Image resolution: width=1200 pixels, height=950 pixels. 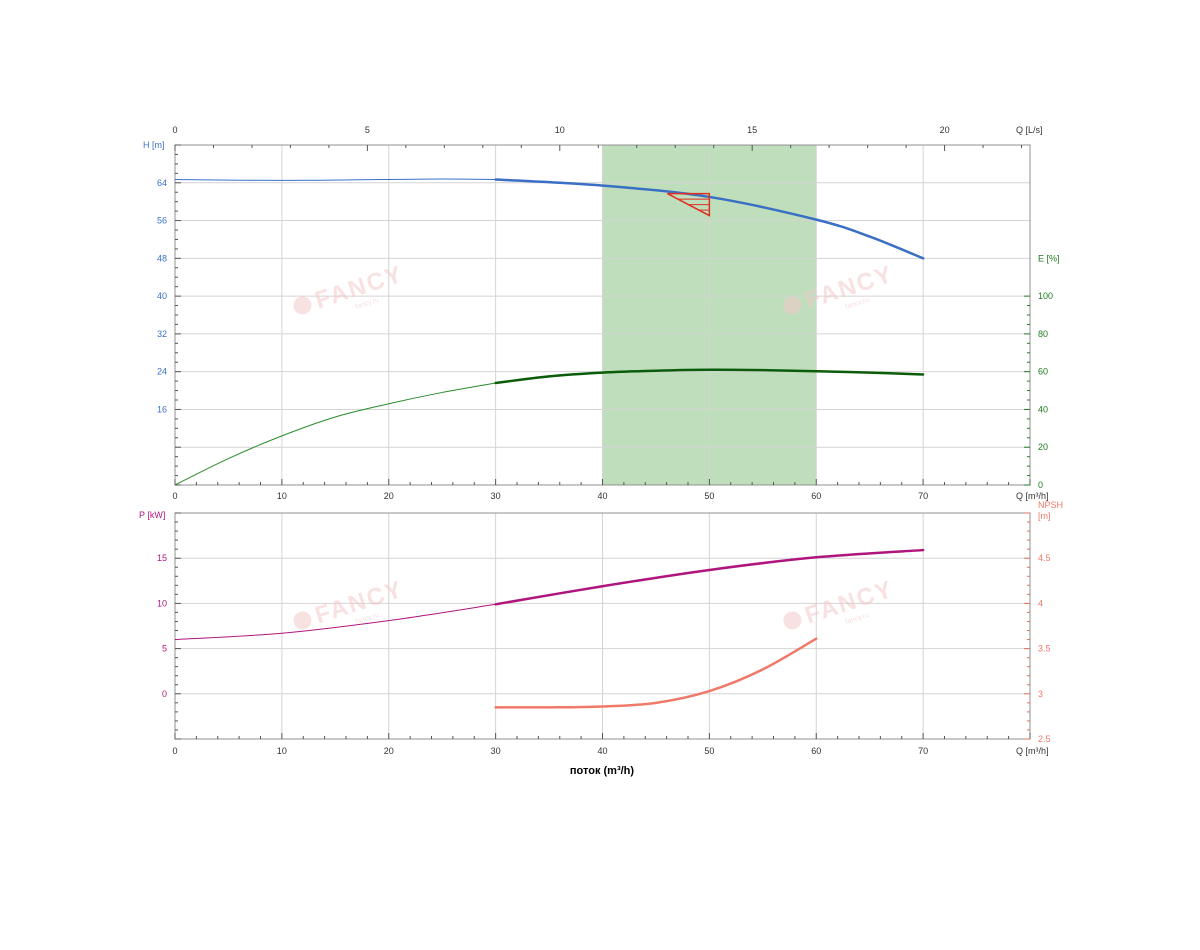 What do you see at coordinates (1043, 409) in the screenshot?
I see `e-tick-label: 40` at bounding box center [1043, 409].